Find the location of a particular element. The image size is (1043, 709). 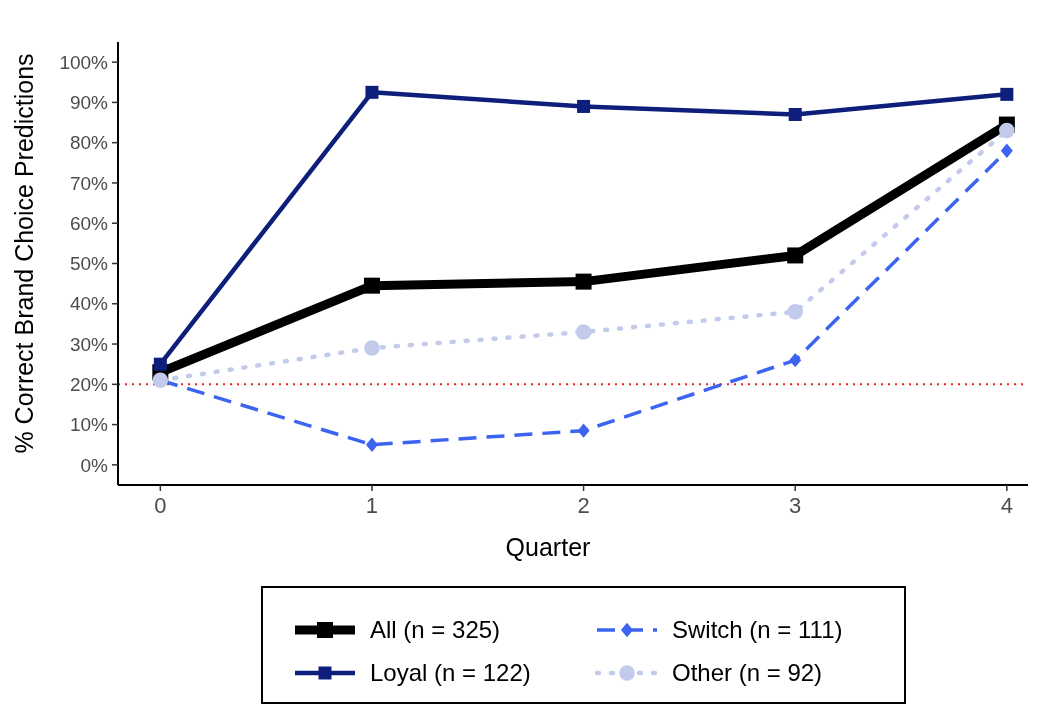

y-tick-label: 30% is located at coordinates (89, 344).